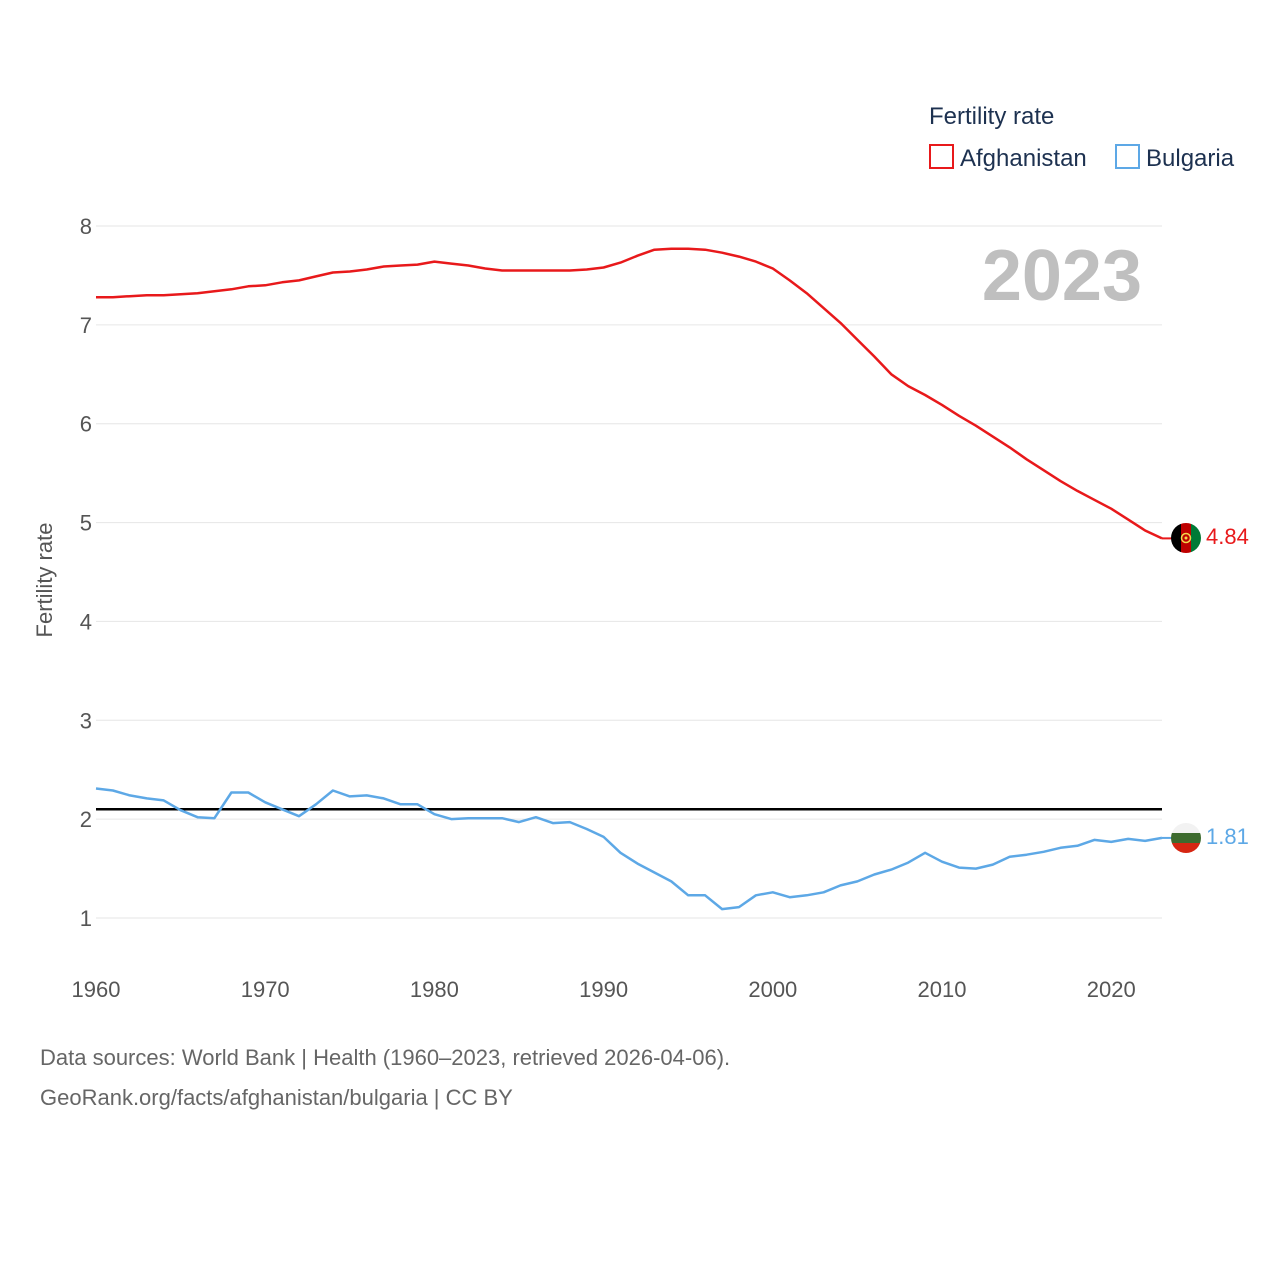 The image size is (1280, 1280). Describe the element at coordinates (1227, 836) in the screenshot. I see `bulgaria-end-value: 1.81` at that location.